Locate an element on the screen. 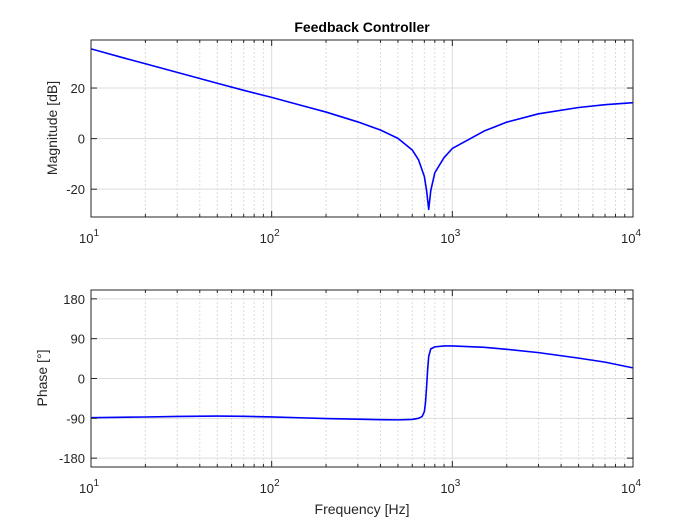 Image resolution: width=700 pixels, height=525 pixels. phase-line is located at coordinates (362, 383).